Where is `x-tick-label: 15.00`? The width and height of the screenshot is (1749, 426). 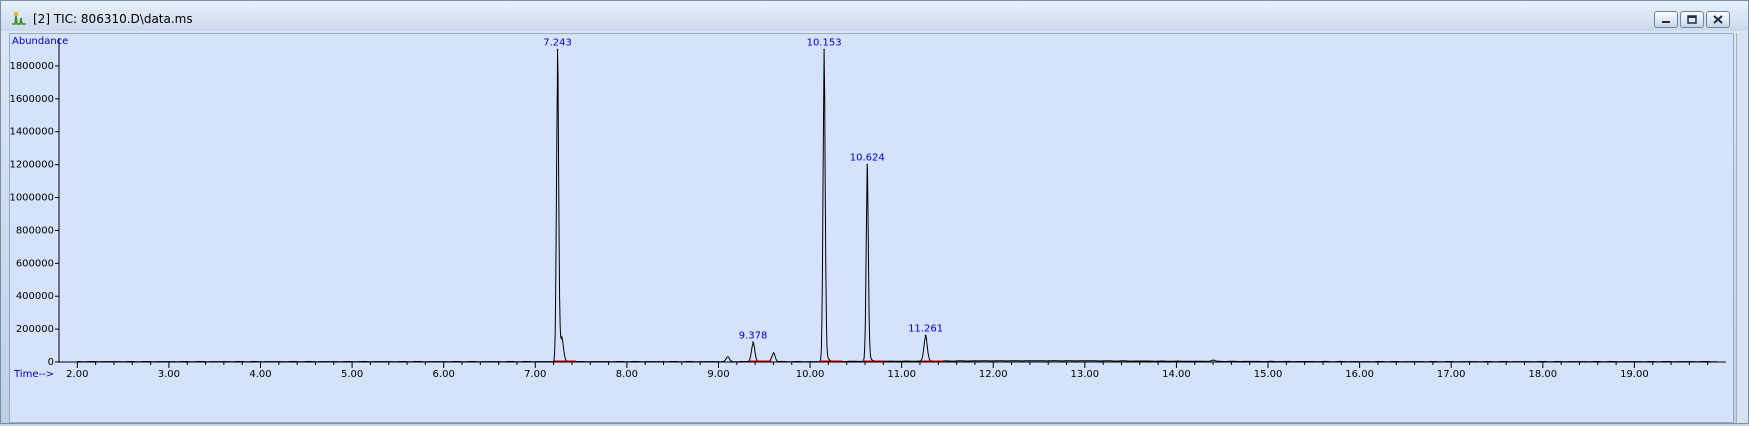 x-tick-label: 15.00 is located at coordinates (1268, 374).